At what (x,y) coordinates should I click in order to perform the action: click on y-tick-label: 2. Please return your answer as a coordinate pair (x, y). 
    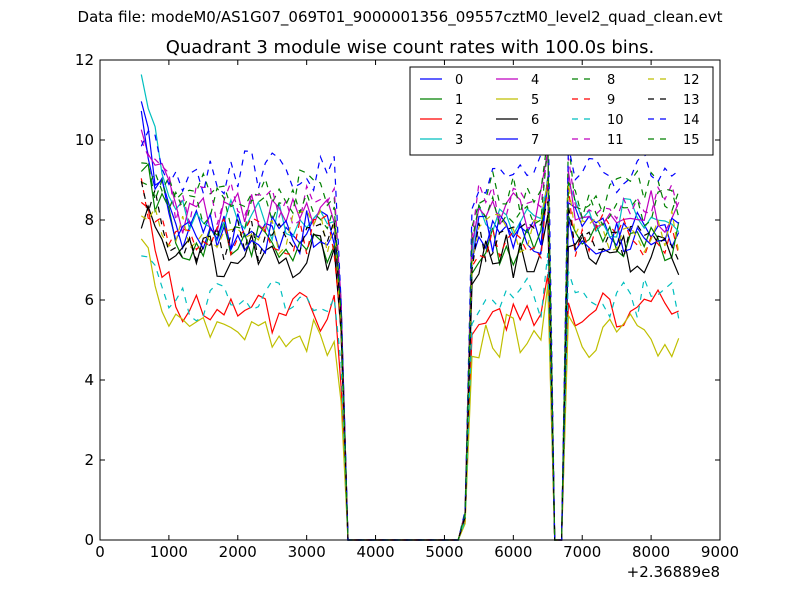
    Looking at the image, I should click on (89, 460).